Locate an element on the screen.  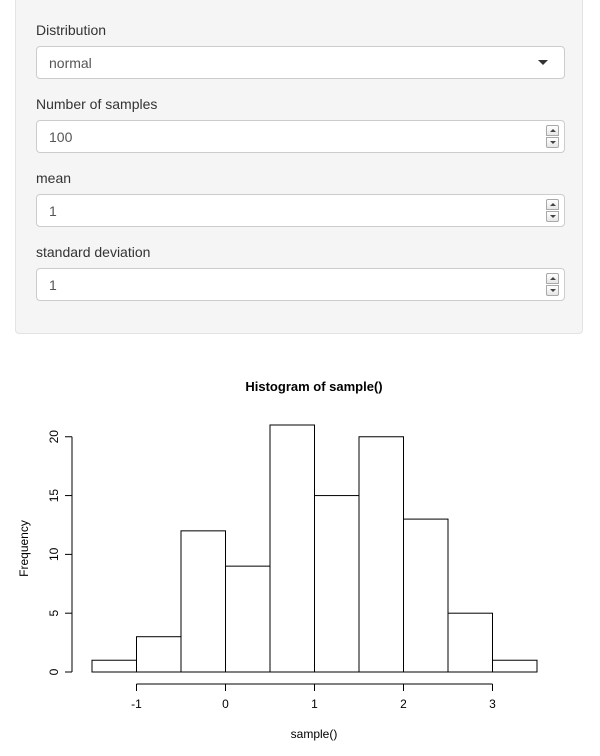
x-tick-label: 1 is located at coordinates (314, 704).